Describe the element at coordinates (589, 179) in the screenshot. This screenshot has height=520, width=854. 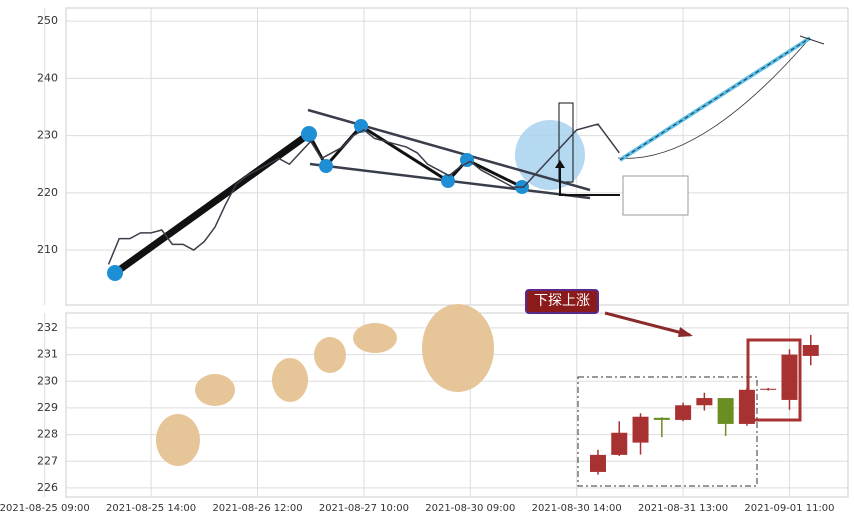
I see `arrow` at that location.